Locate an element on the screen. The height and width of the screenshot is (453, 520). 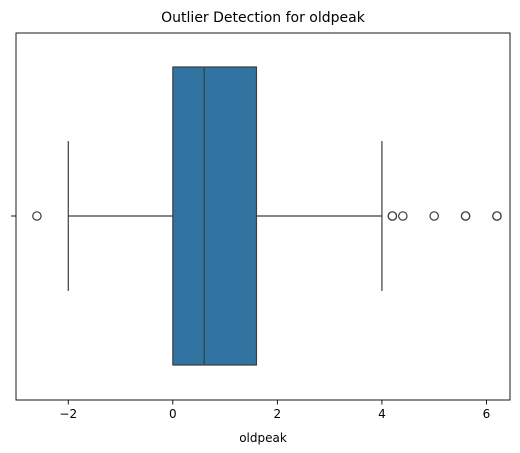
x-tick-label: 4 is located at coordinates (382, 414).